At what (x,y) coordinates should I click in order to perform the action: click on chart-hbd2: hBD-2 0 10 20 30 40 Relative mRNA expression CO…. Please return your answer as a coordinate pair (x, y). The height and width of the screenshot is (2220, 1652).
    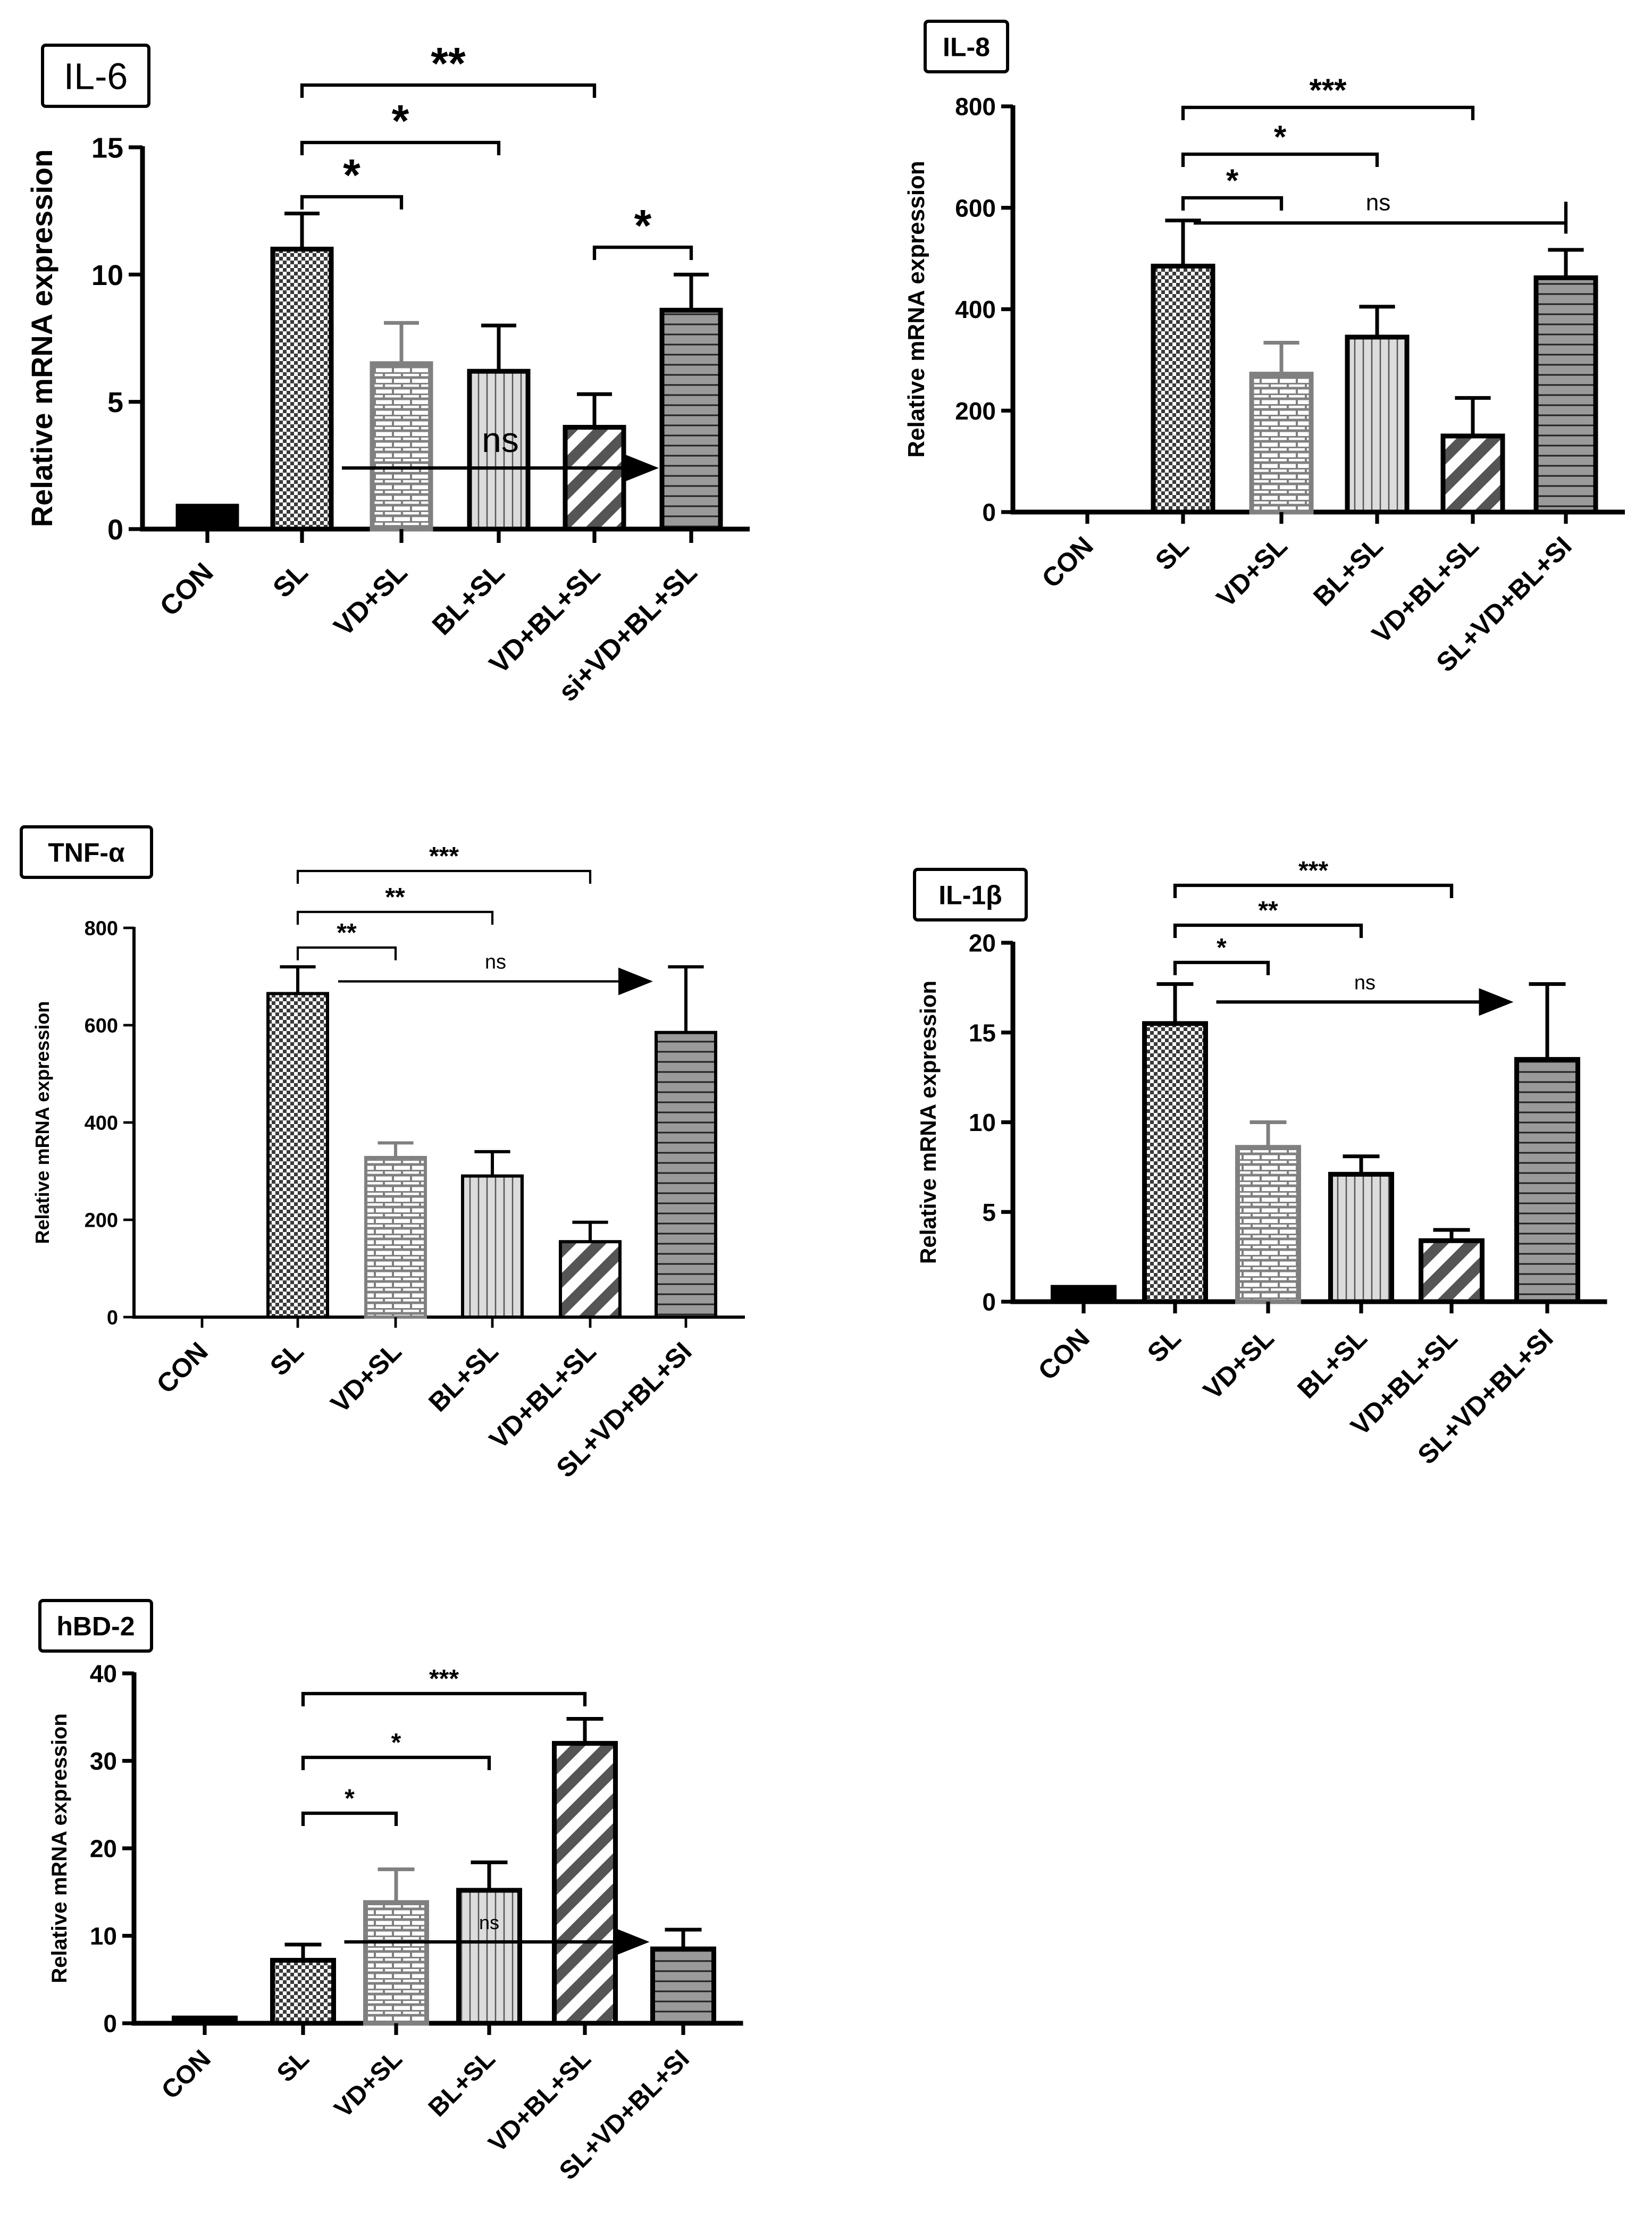
    Looking at the image, I should click on (391, 1892).